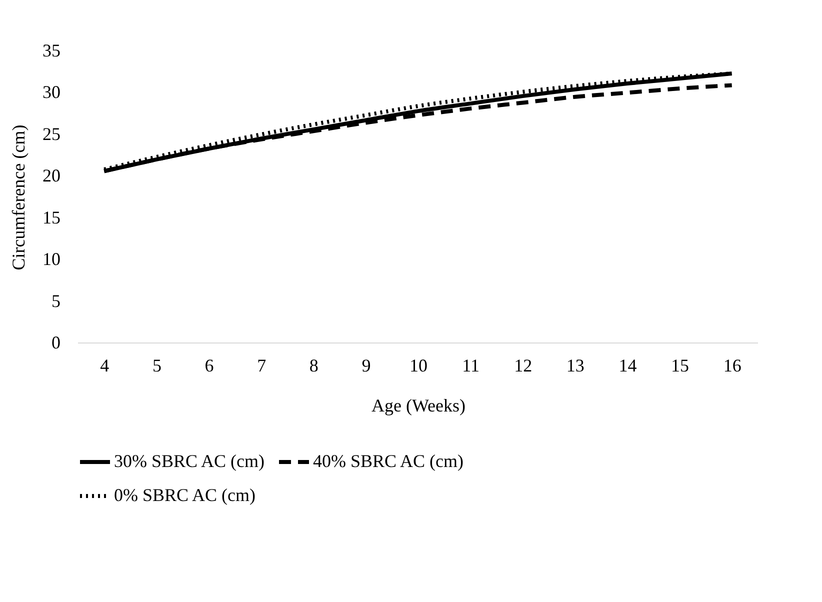 The width and height of the screenshot is (822, 602). What do you see at coordinates (732, 366) in the screenshot?
I see `x-tick-label: 16` at bounding box center [732, 366].